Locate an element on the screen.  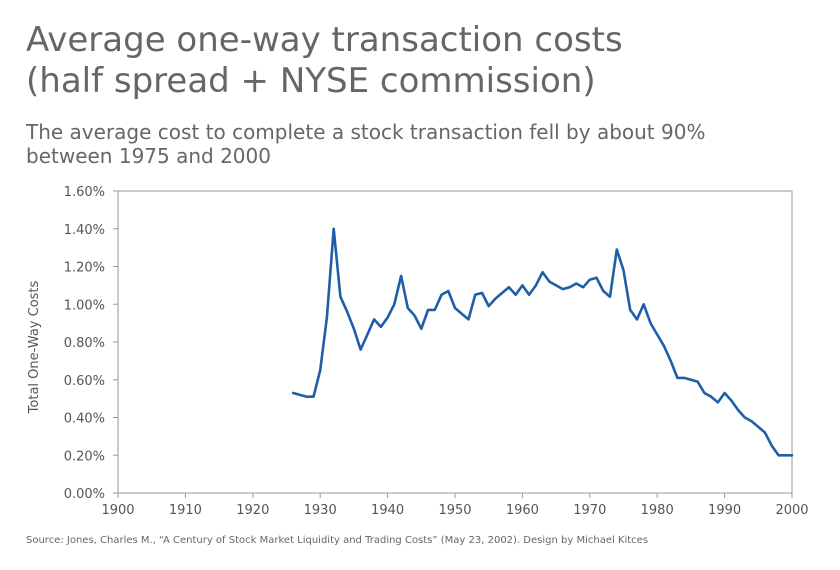
y-tick-label: 1.60% is located at coordinates (84, 192).